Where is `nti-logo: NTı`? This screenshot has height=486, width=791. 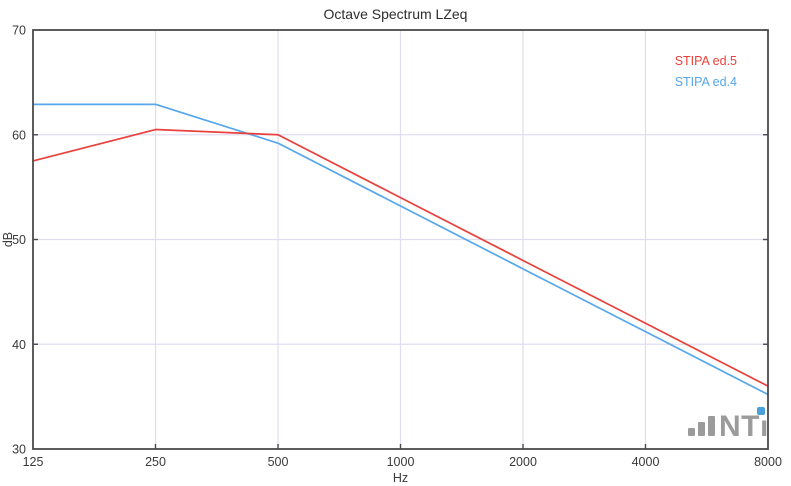
nti-logo: NTı is located at coordinates (728, 425).